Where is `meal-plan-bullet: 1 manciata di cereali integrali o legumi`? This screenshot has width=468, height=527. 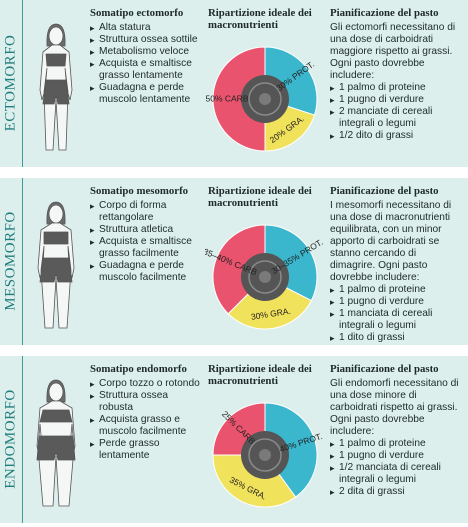 meal-plan-bullet: 1 manciata di cereali integrali o legumi is located at coordinates (397, 320).